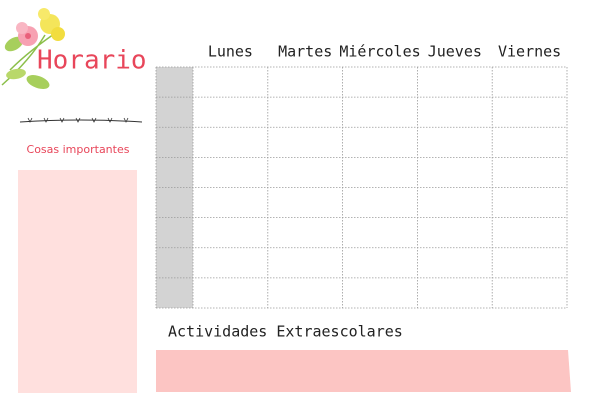  Describe the element at coordinates (305, 52) in the screenshot. I see `day-label: Martes` at that location.